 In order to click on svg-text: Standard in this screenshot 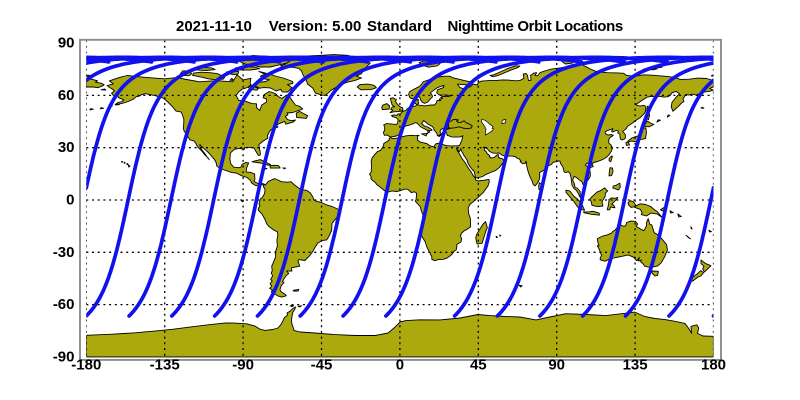, I will do `click(399, 26)`.